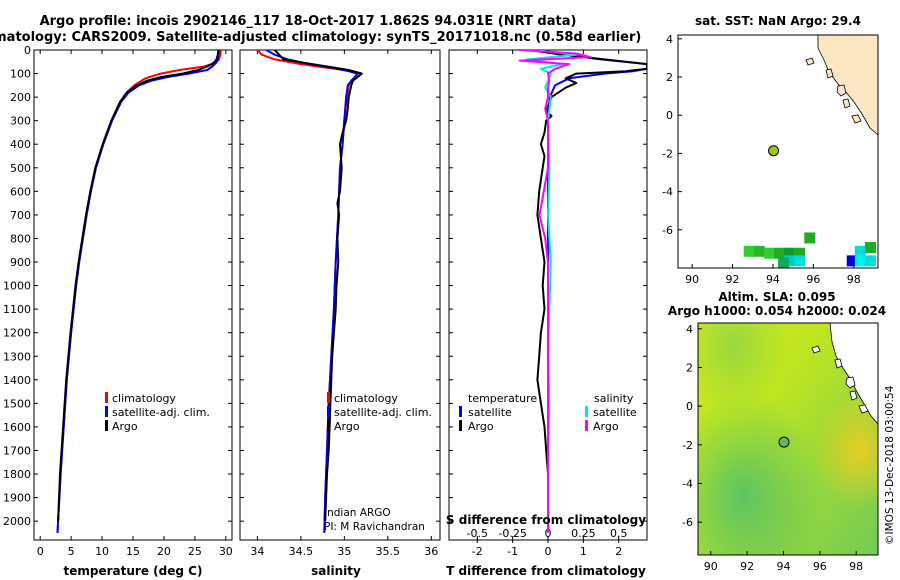 The width and height of the screenshot is (900, 580). Describe the element at coordinates (583, 551) in the screenshot. I see `x-tick-label: 1` at that location.